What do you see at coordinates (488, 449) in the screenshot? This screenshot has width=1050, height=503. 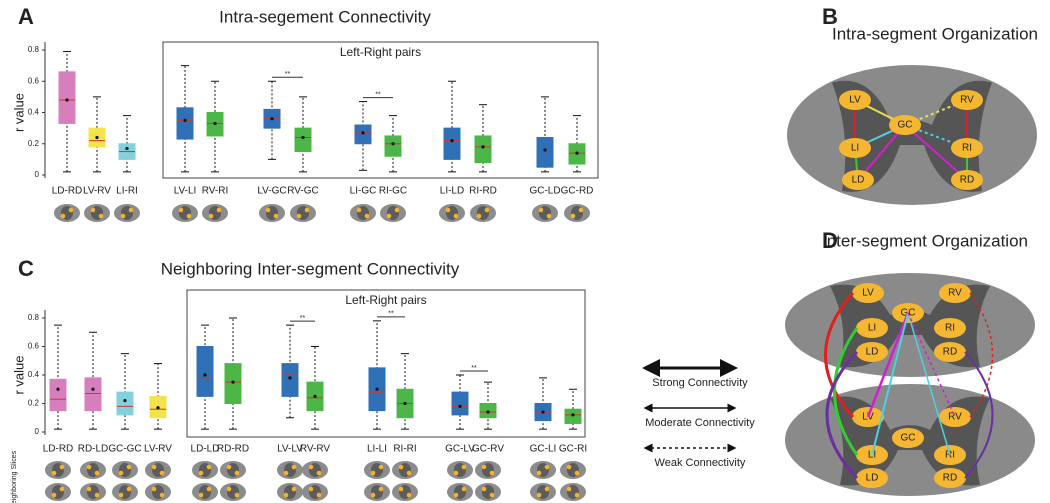 I see `x-tick-label: GC-RV` at bounding box center [488, 449].